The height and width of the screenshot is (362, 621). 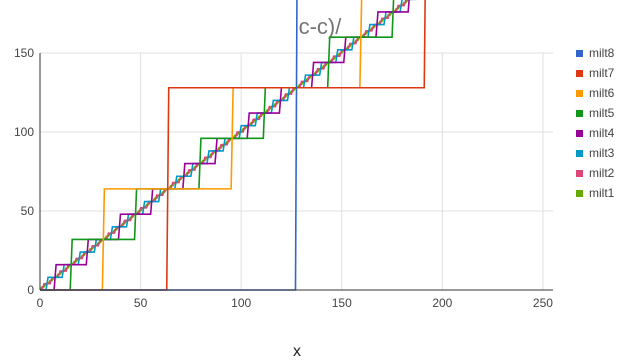 What do you see at coordinates (321, 26) in the screenshot?
I see `chart-title: c-c)/` at bounding box center [321, 26].